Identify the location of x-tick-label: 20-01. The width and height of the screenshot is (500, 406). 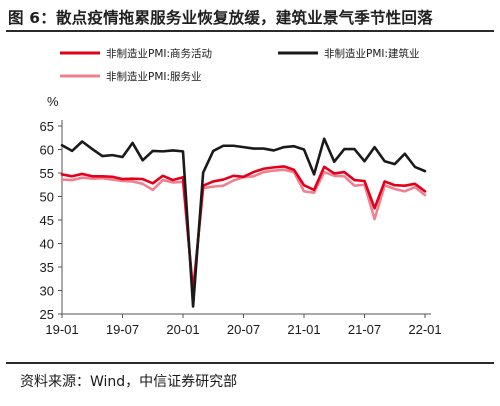
(182, 329).